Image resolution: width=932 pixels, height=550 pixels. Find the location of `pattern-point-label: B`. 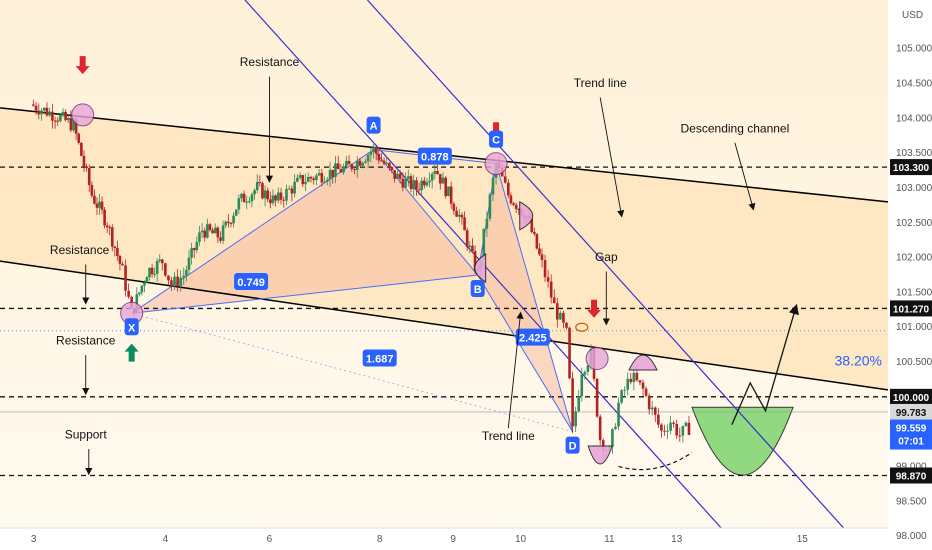

pattern-point-label: B is located at coordinates (478, 290).